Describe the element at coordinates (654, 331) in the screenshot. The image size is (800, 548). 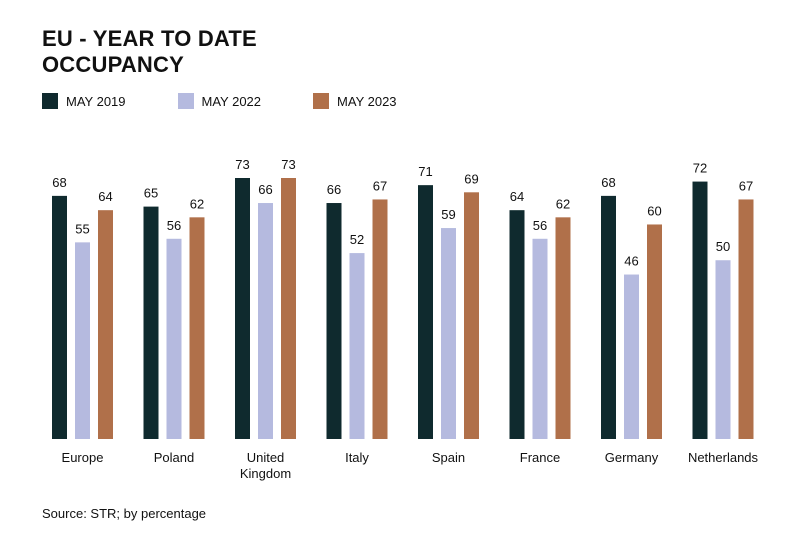
I see `bar-germany-may-2023` at that location.